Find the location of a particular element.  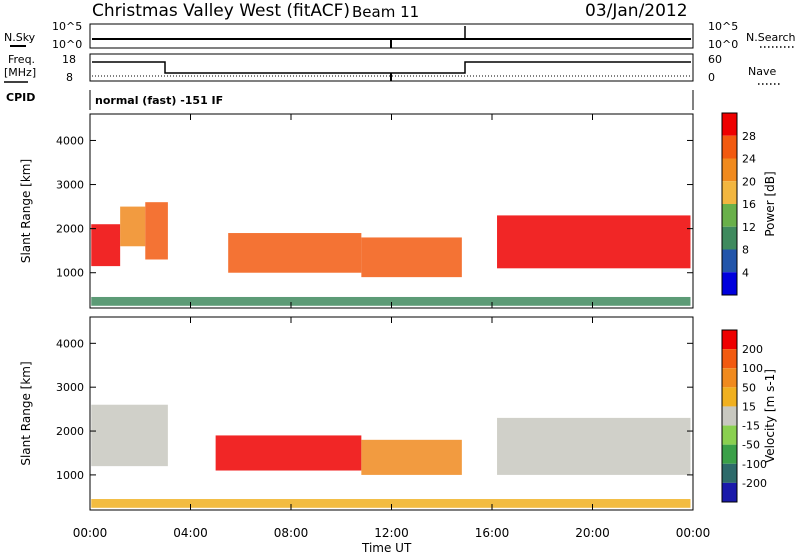

colorbar-tick-label: 50 is located at coordinates (749, 387).